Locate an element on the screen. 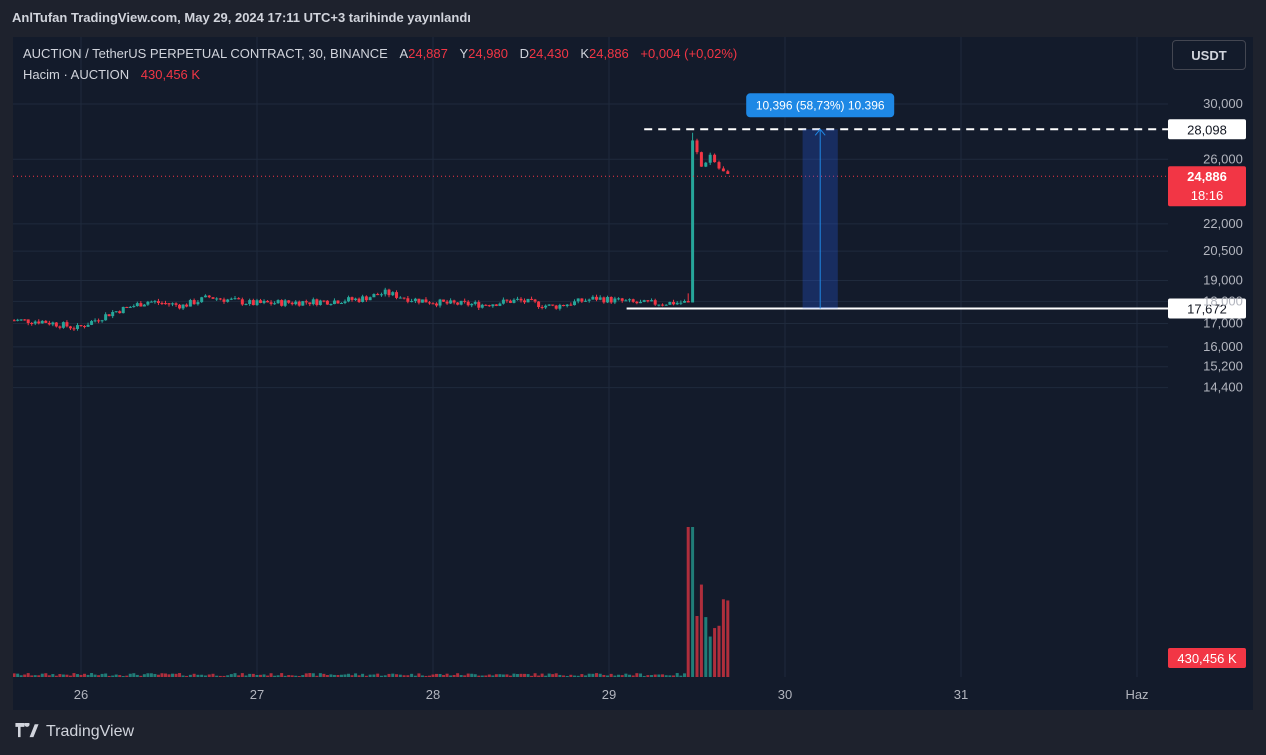 The width and height of the screenshot is (1266, 755). last-price-label: 24,886 is located at coordinates (1207, 176).